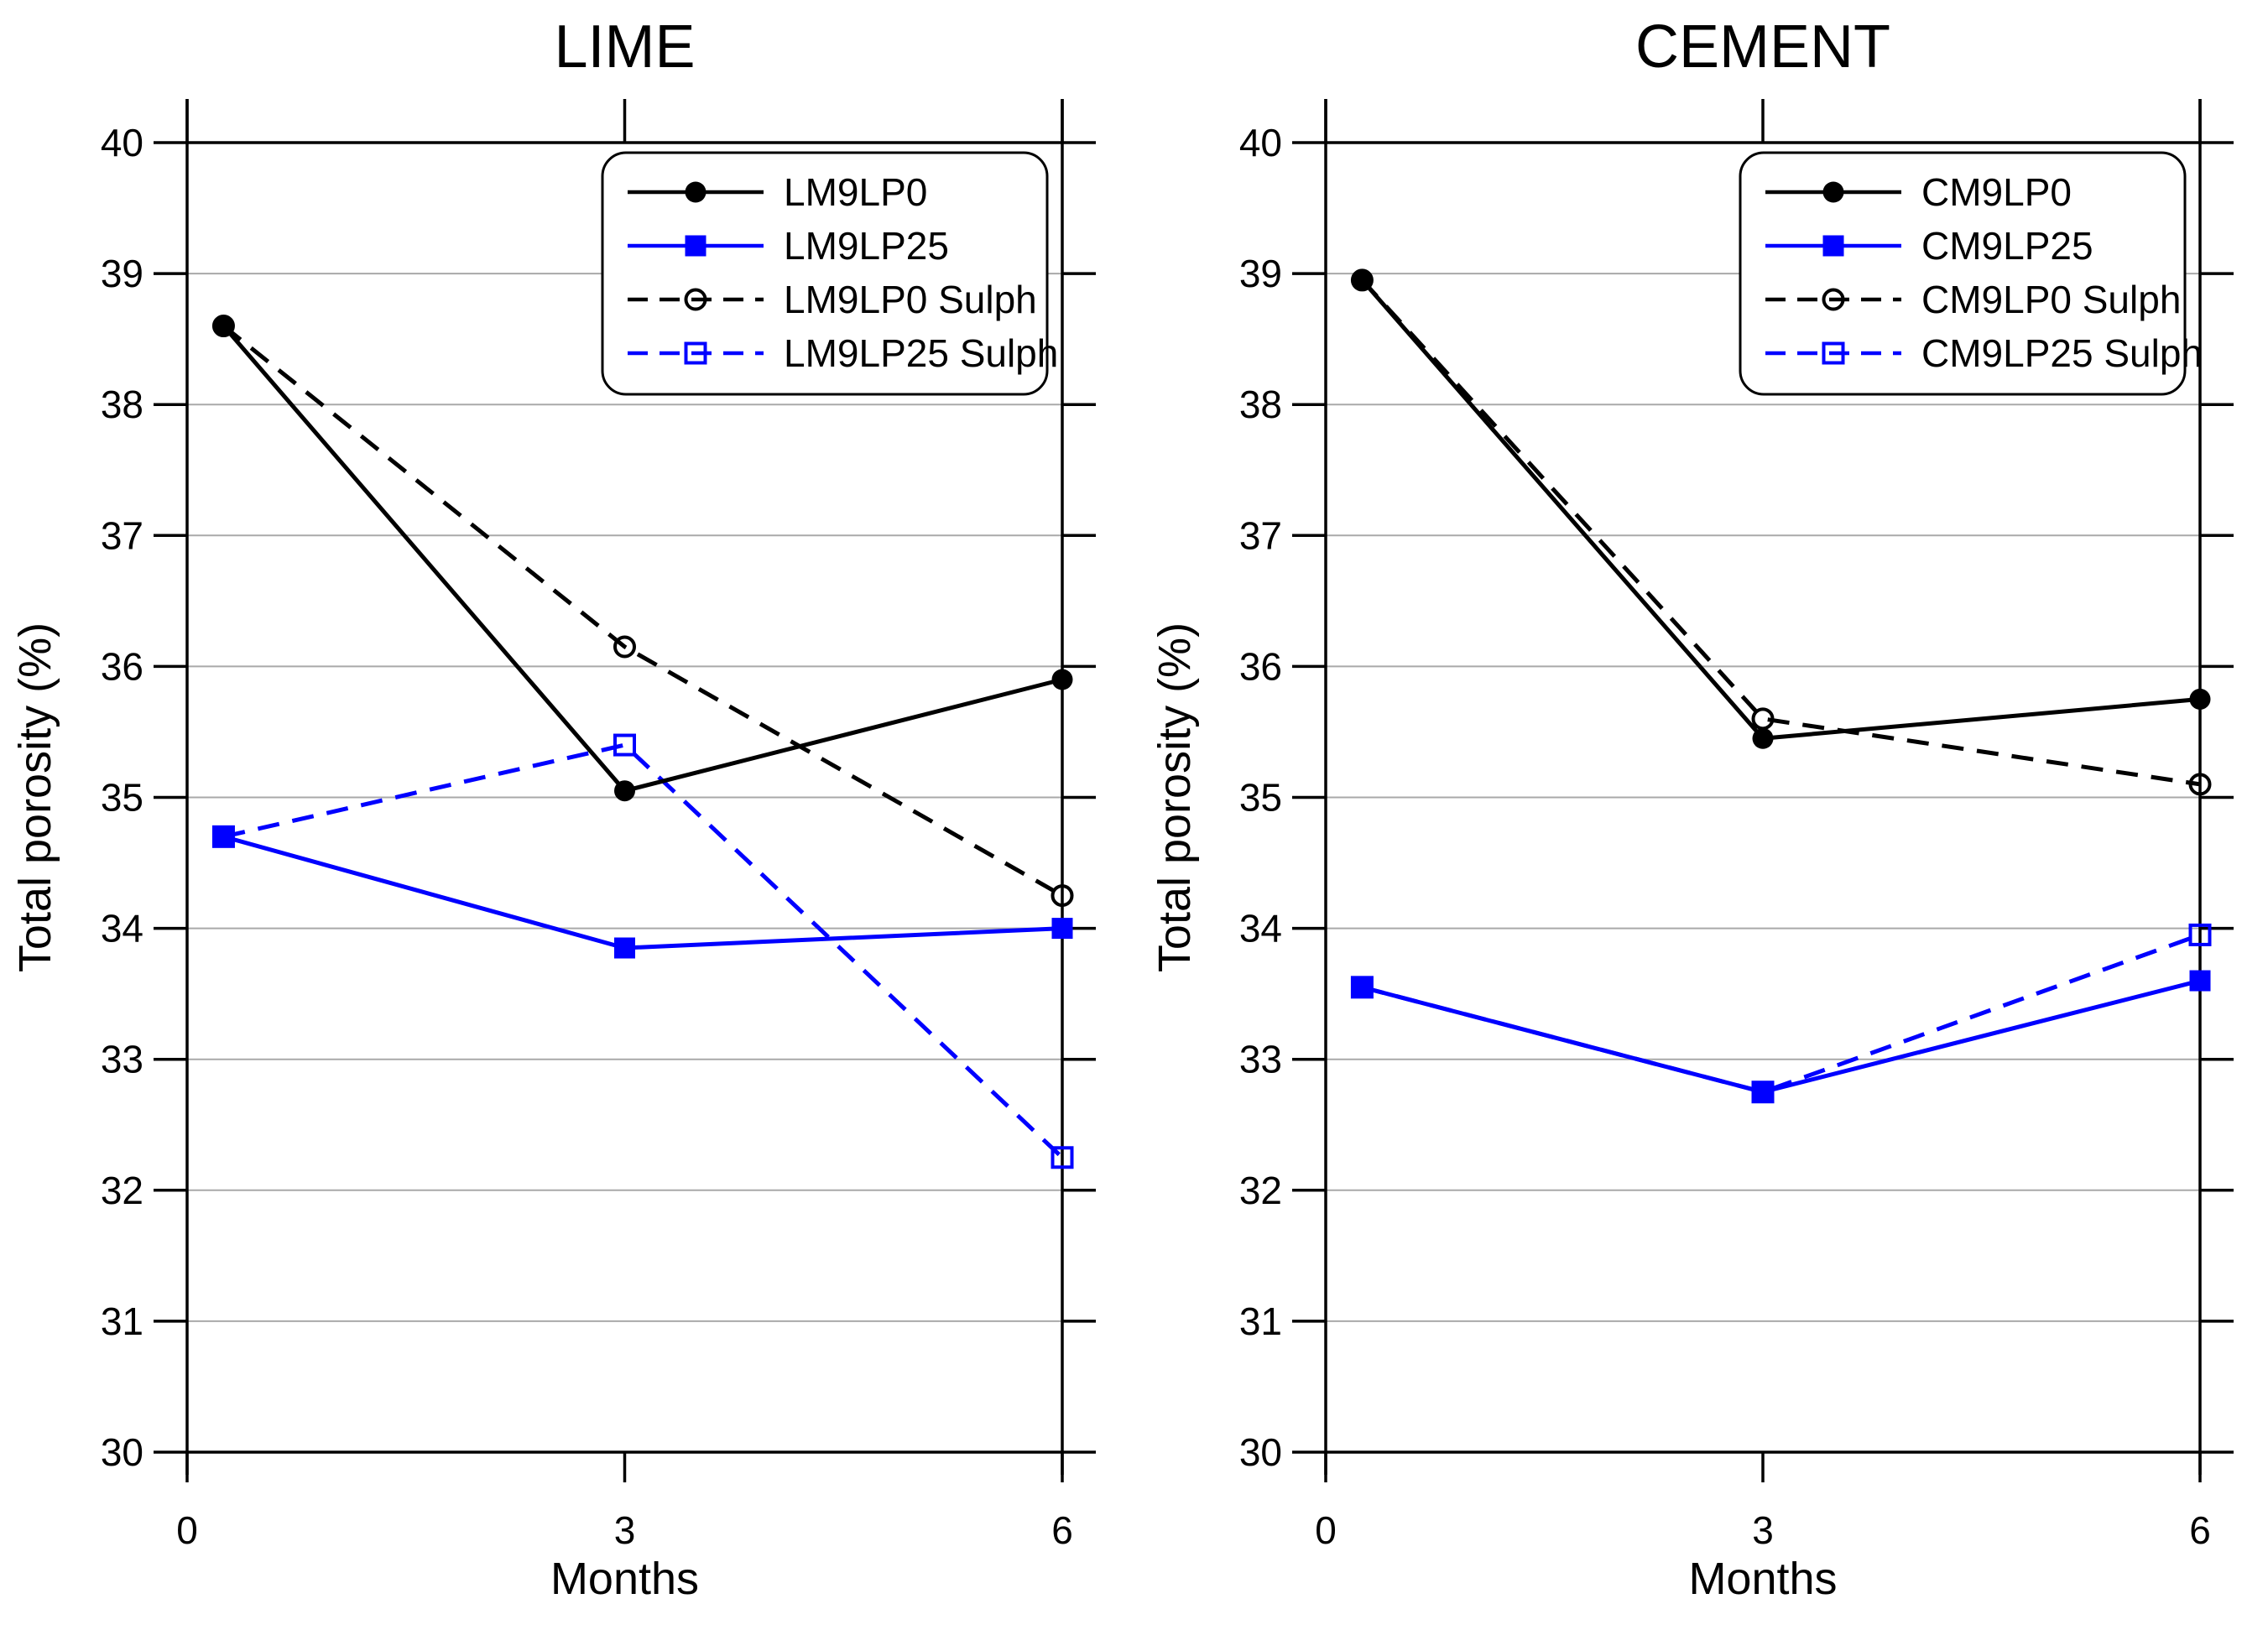 This screenshot has height=1630, width=2268. I want to click on legend-label: CM9LP0 Sulph, so click(2051, 299).